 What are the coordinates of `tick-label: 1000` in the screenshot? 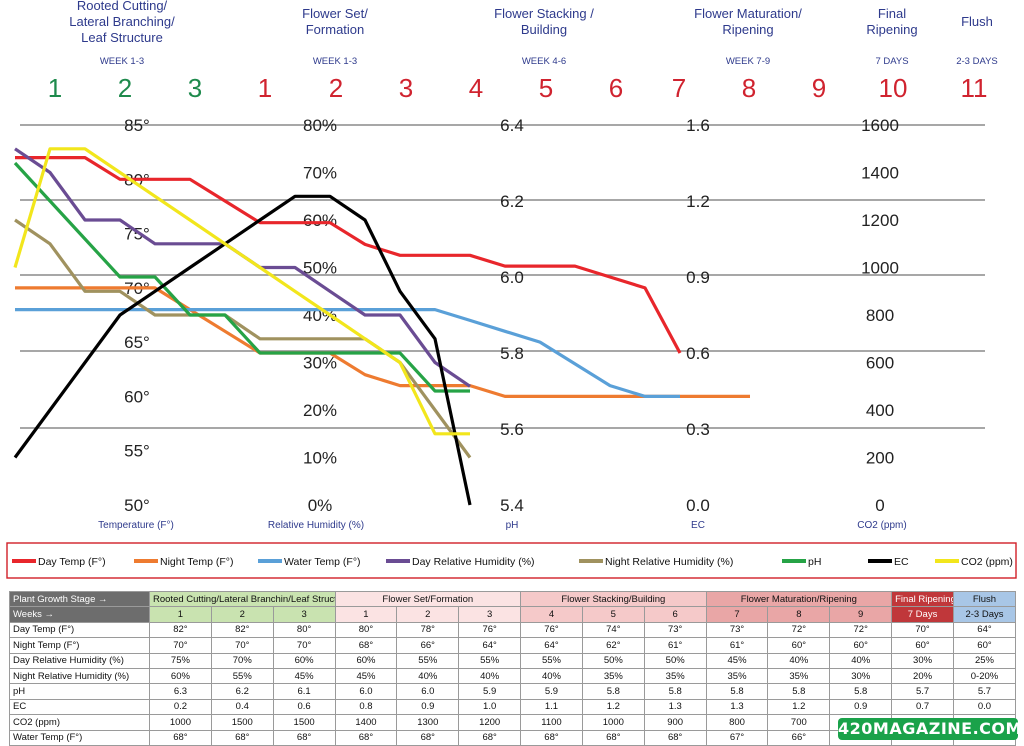 It's located at (880, 268).